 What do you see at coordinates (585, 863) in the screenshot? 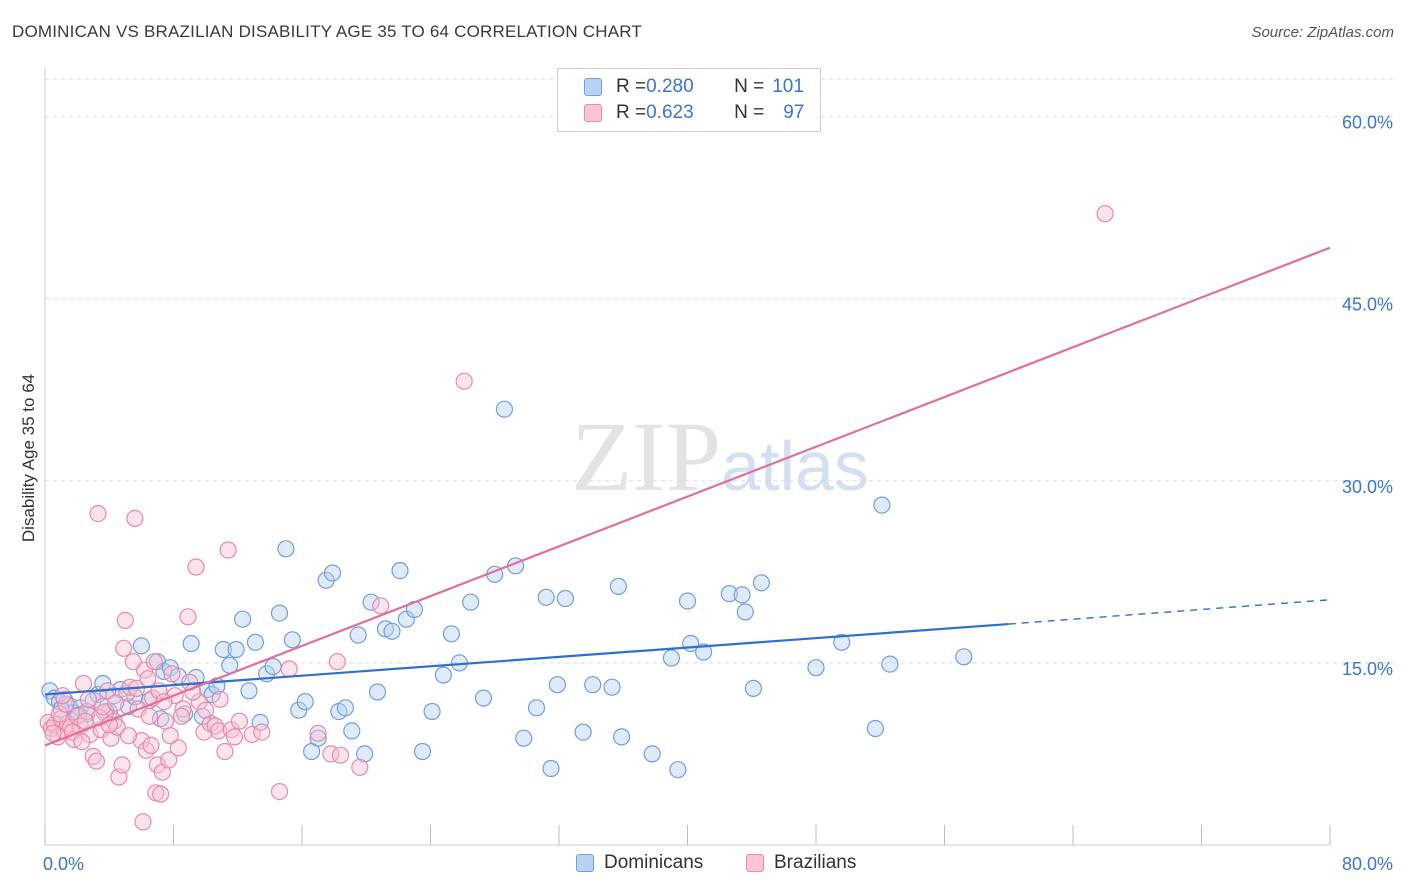
I see `swatch-dominicans-bottom` at bounding box center [585, 863].